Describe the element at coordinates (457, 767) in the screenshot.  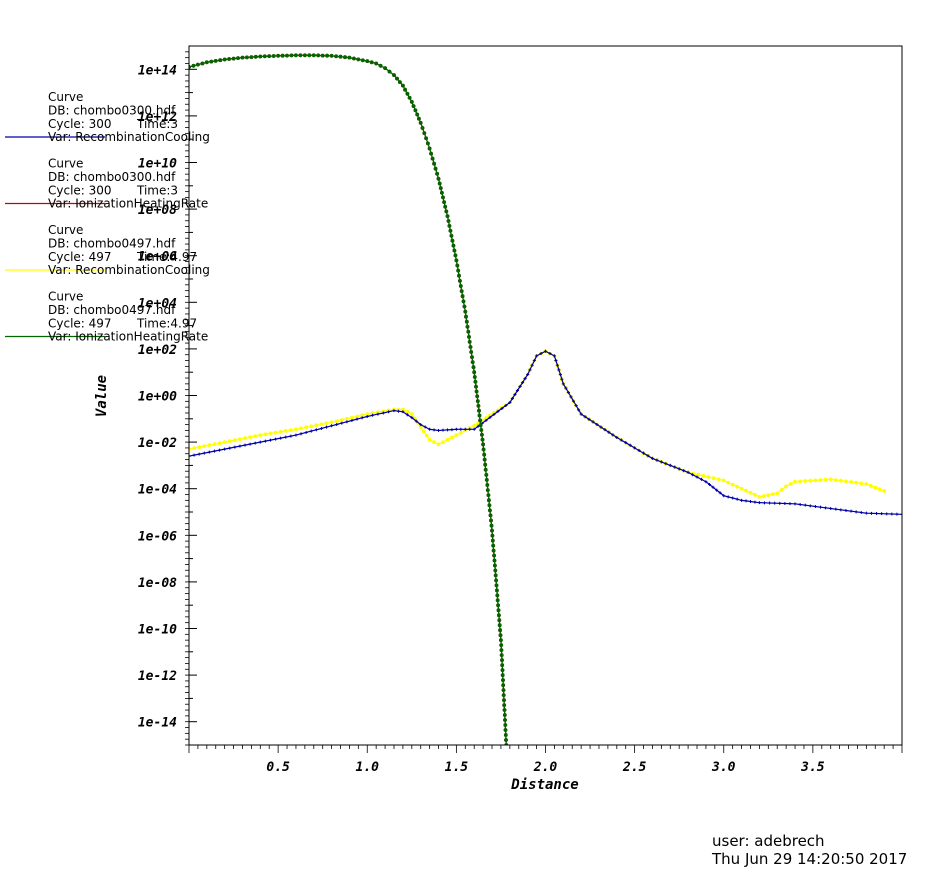
I see `x-tick-label: 1.5` at that location.